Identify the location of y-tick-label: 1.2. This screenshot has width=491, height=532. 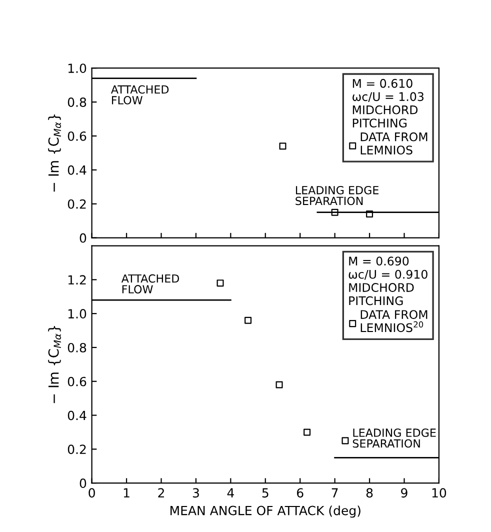
(77, 279).